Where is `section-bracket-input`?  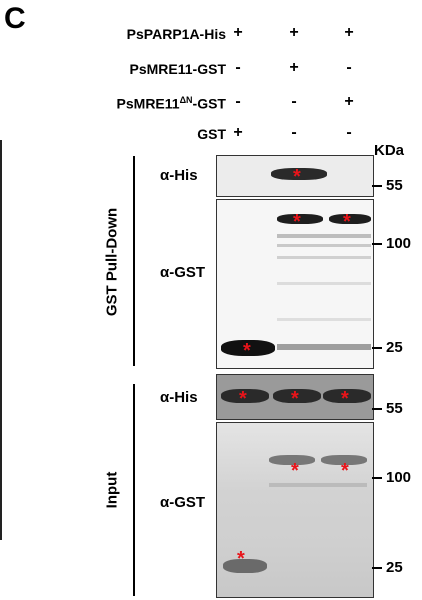 section-bracket-input is located at coordinates (134, 490).